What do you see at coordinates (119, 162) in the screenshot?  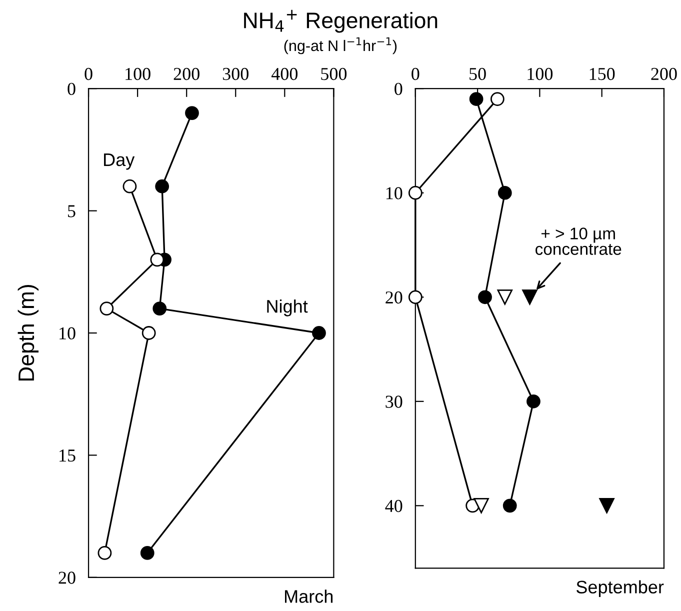 I see `annotation: Day` at bounding box center [119, 162].